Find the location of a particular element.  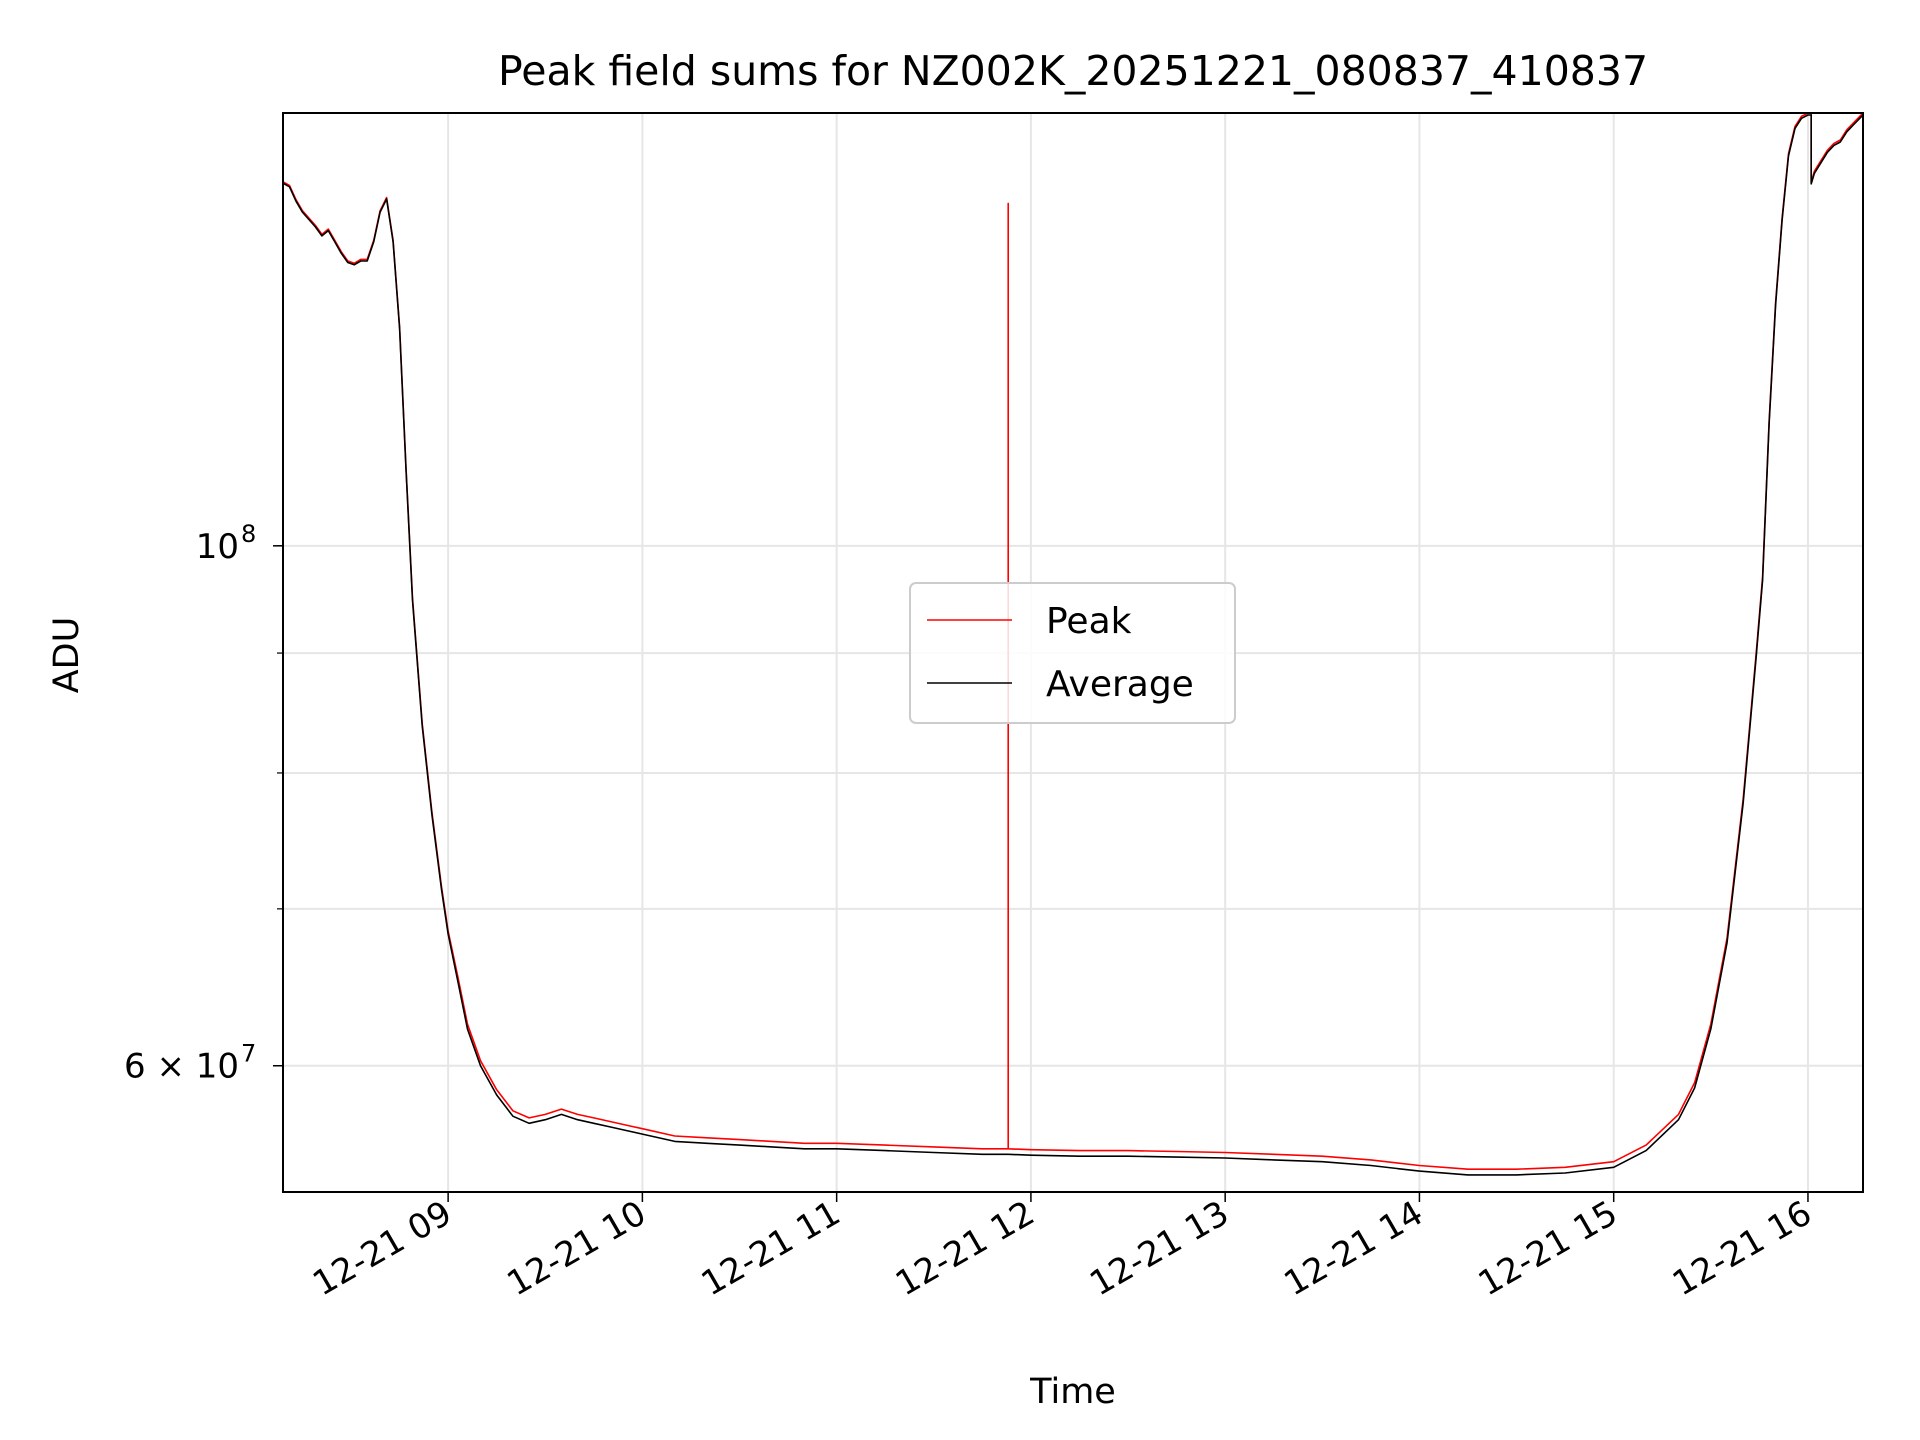

legend-label-peak: Peak is located at coordinates (1089, 621).